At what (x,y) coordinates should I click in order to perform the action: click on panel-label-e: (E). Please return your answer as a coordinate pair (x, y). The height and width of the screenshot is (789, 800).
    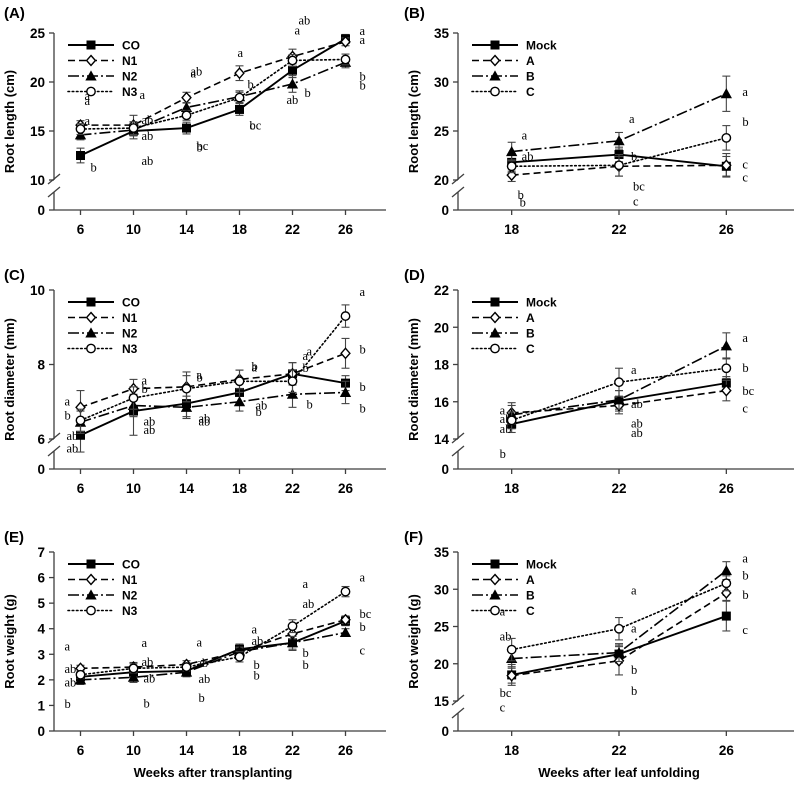
    Looking at the image, I should click on (14, 537).